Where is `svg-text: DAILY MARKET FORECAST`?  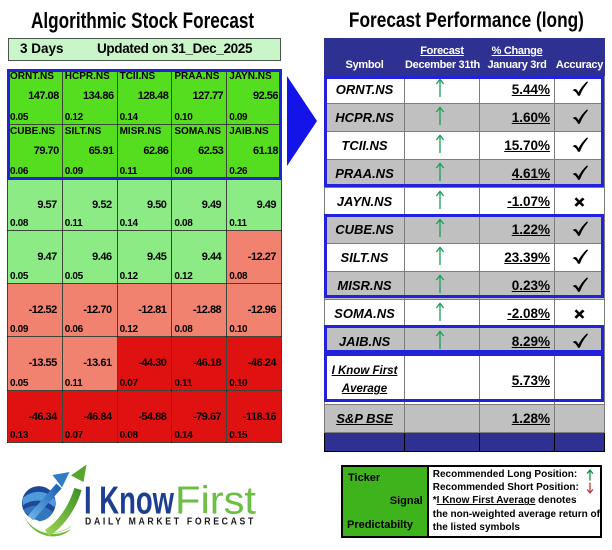 svg-text: DAILY MARKET FORECAST is located at coordinates (170, 522).